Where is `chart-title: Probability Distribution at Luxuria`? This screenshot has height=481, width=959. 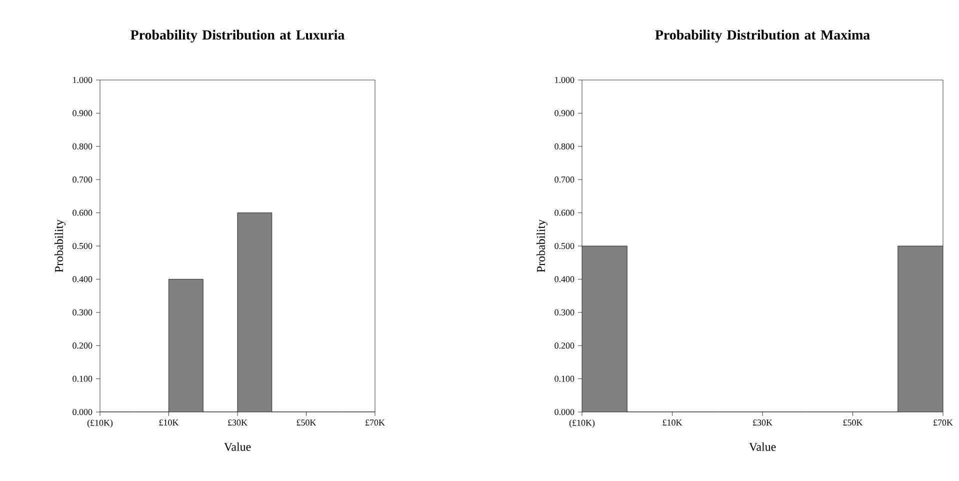 chart-title: Probability Distribution at Luxuria is located at coordinates (237, 36).